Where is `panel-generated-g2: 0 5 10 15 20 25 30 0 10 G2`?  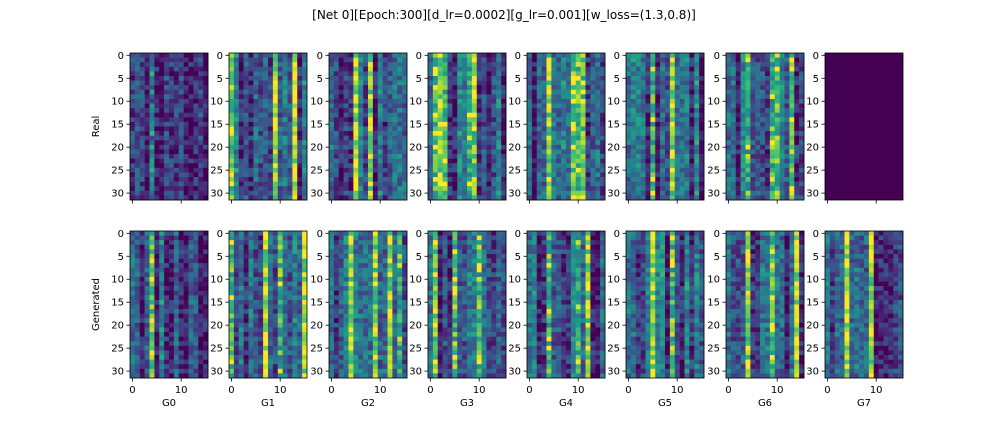
panel-generated-g2: 0 5 10 15 20 25 30 0 10 G2 is located at coordinates (359, 319).